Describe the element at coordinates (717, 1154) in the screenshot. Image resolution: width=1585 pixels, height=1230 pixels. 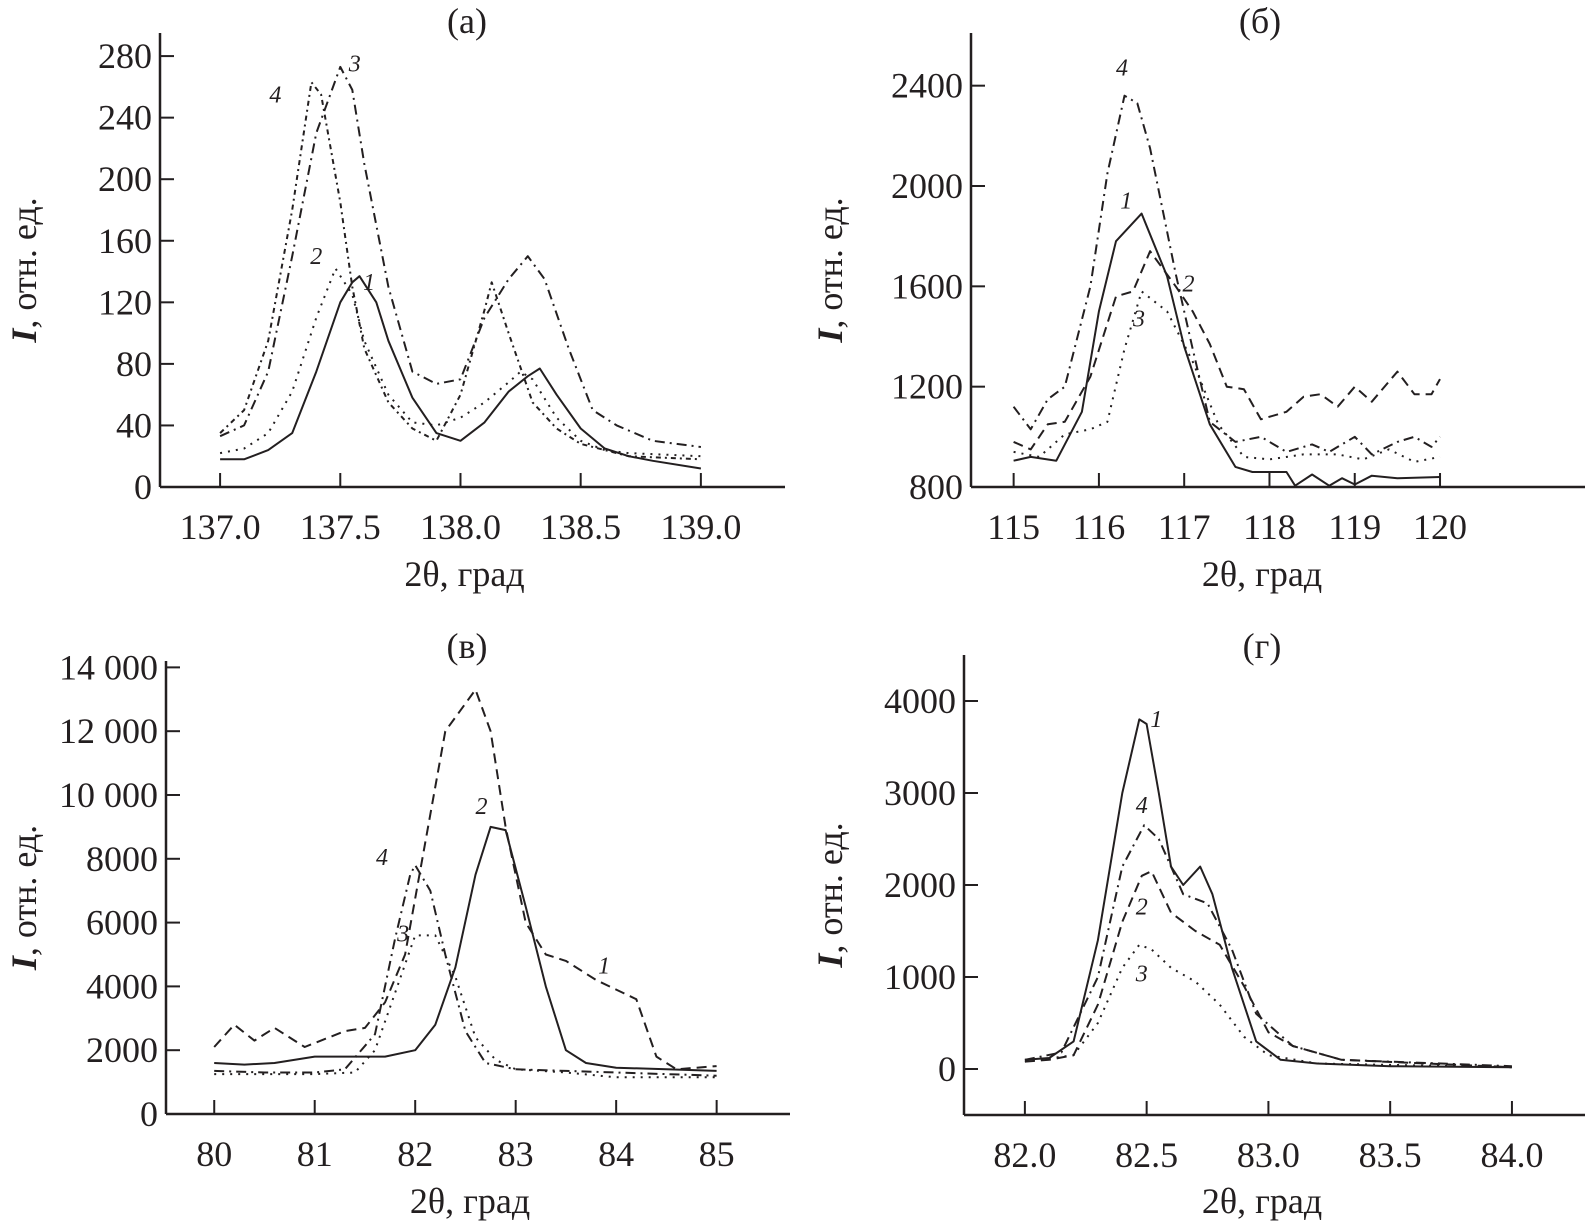
I see `x-tick-label: 85` at that location.